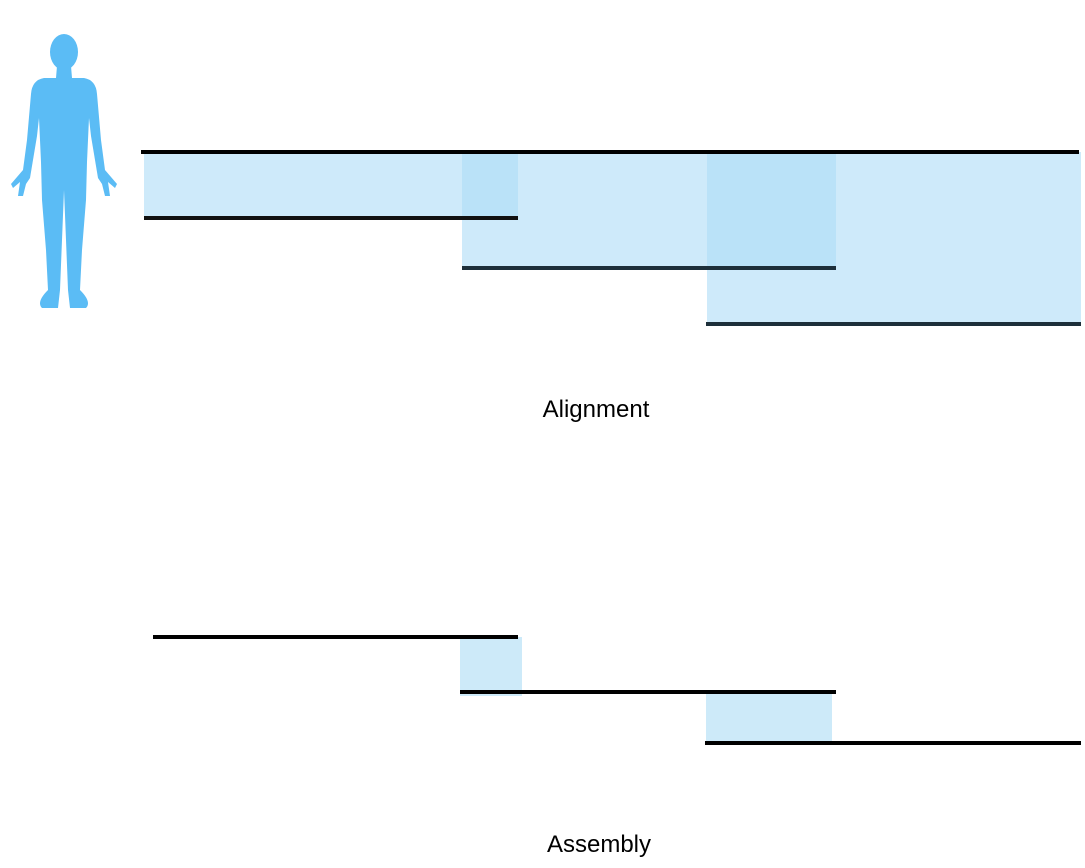  What do you see at coordinates (64, 171) in the screenshot?
I see `human-body-icon` at bounding box center [64, 171].